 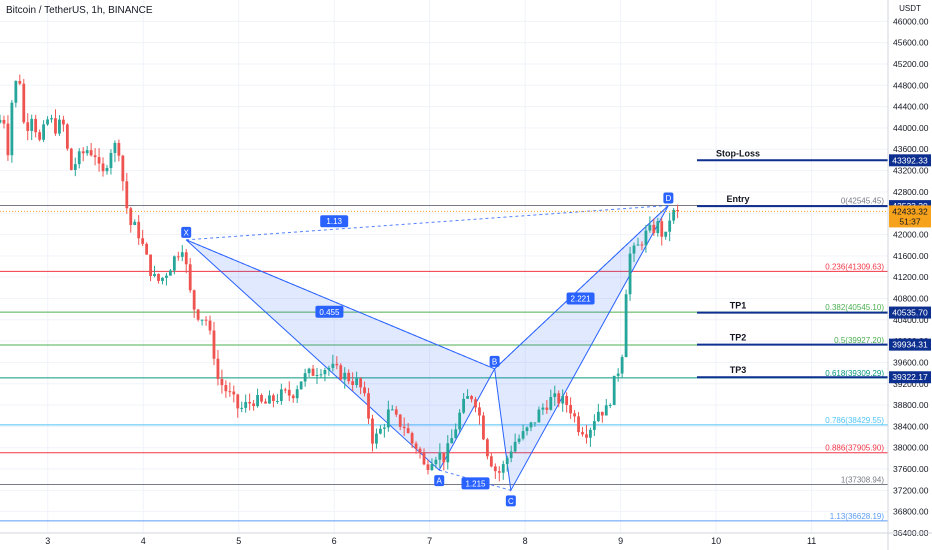 I want to click on price-axis-bg, so click(x=910, y=275).